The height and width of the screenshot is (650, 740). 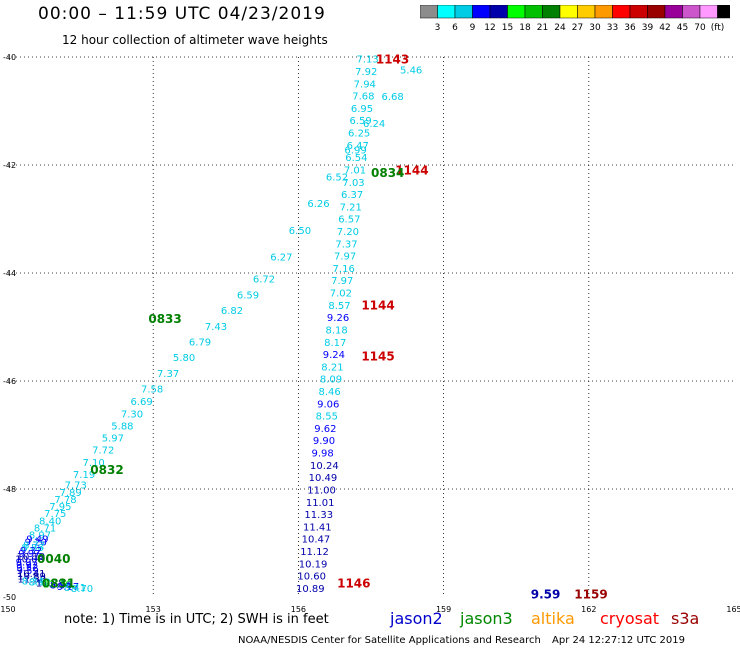 I want to click on track-a-value: 8.17, so click(x=335, y=343).